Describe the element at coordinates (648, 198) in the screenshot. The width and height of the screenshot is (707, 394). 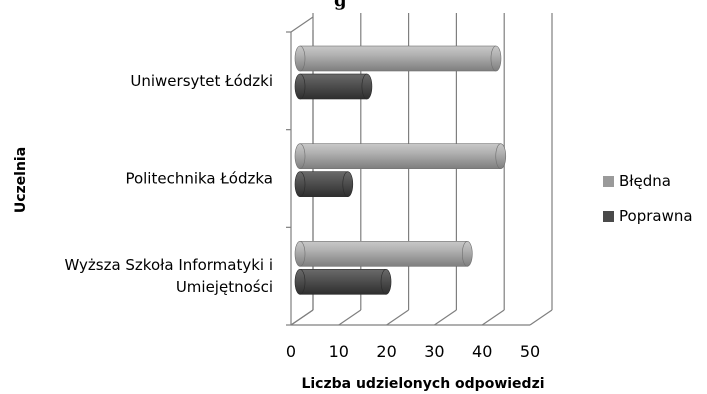
I see `legend: Błędna Poprawna` at that location.